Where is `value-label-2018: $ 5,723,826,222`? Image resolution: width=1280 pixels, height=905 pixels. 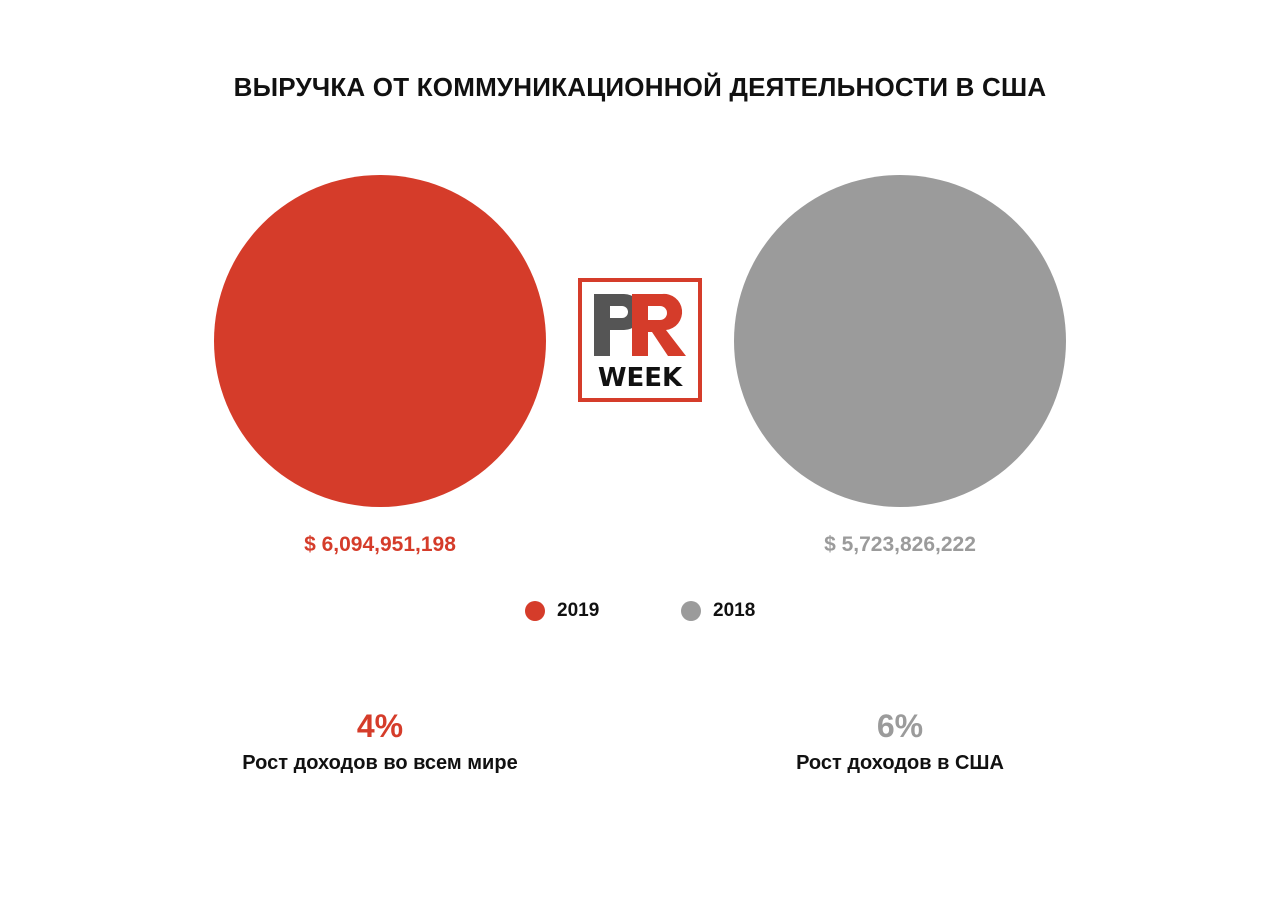
value-label-2018: $ 5,723,826,222 is located at coordinates (900, 545).